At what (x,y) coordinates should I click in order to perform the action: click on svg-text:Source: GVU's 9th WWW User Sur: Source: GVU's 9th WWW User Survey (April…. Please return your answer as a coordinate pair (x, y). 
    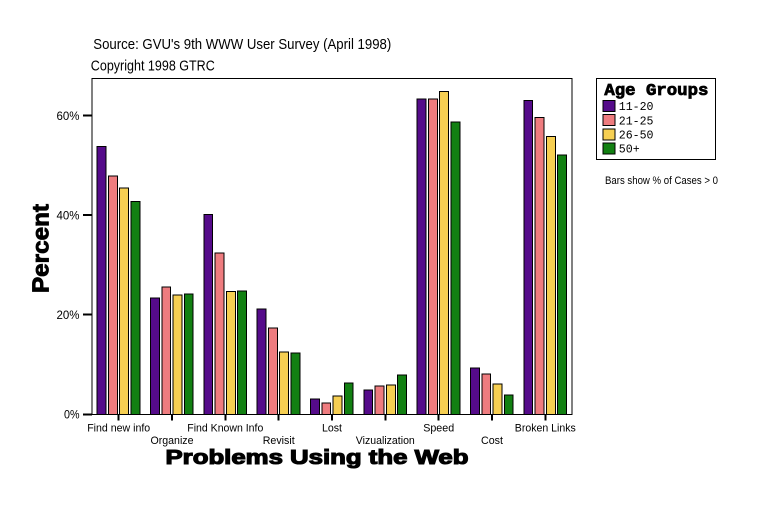
    Looking at the image, I should click on (242, 44).